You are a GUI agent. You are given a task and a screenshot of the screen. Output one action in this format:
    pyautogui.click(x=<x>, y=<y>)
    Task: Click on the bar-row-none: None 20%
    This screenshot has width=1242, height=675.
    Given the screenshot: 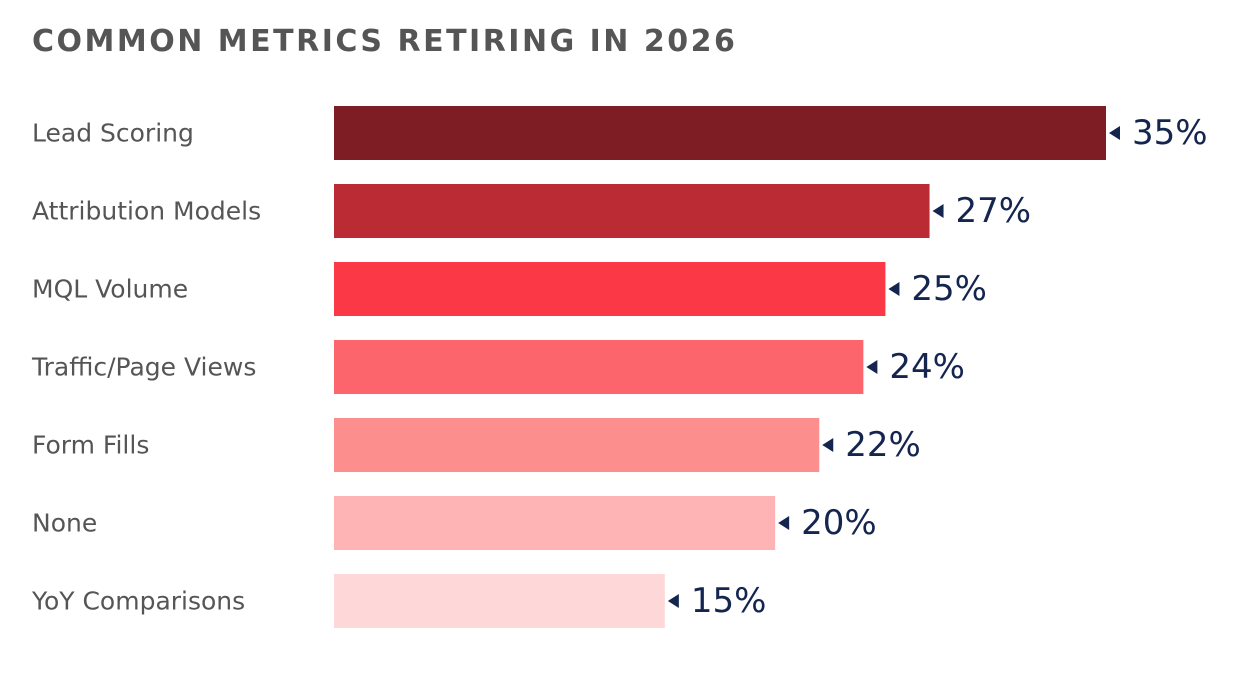 What is the action you would take?
    pyautogui.click(x=454, y=523)
    